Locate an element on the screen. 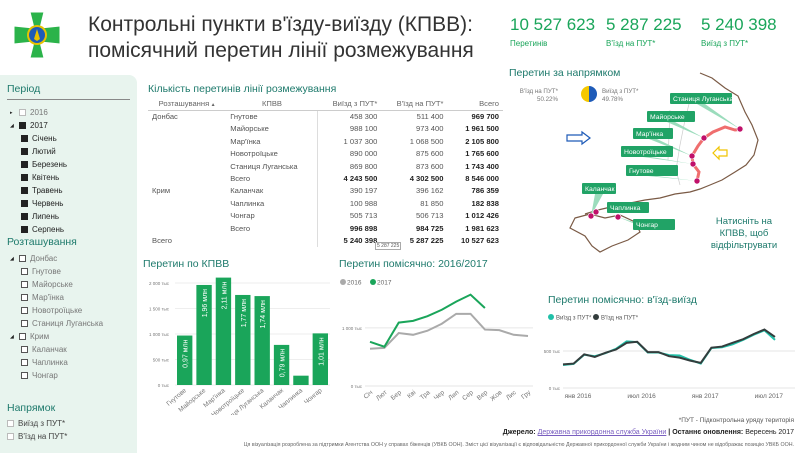 This screenshot has width=800, height=453. slicer-item-month: Квітень is located at coordinates (75, 177).